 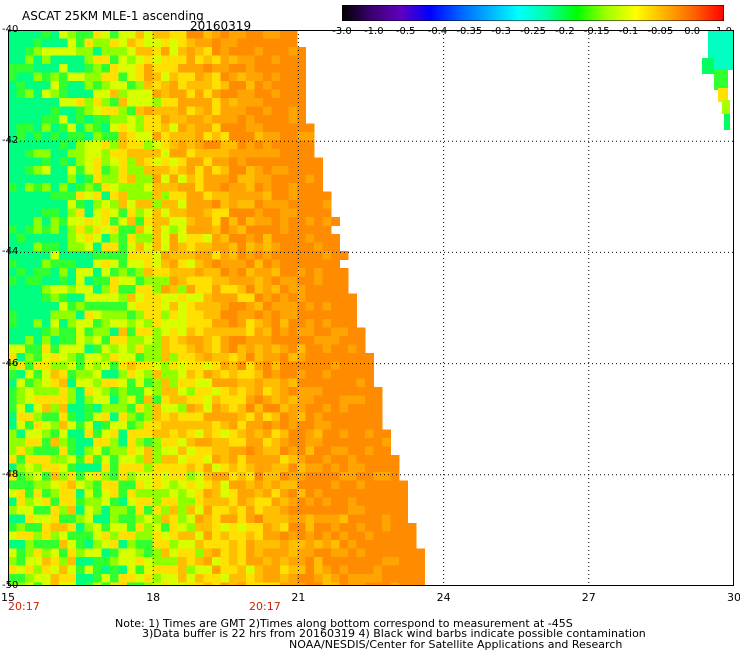 What do you see at coordinates (113, 16) in the screenshot?
I see `product-title: ASCAT 25KM MLE-1 ascending` at bounding box center [113, 16].